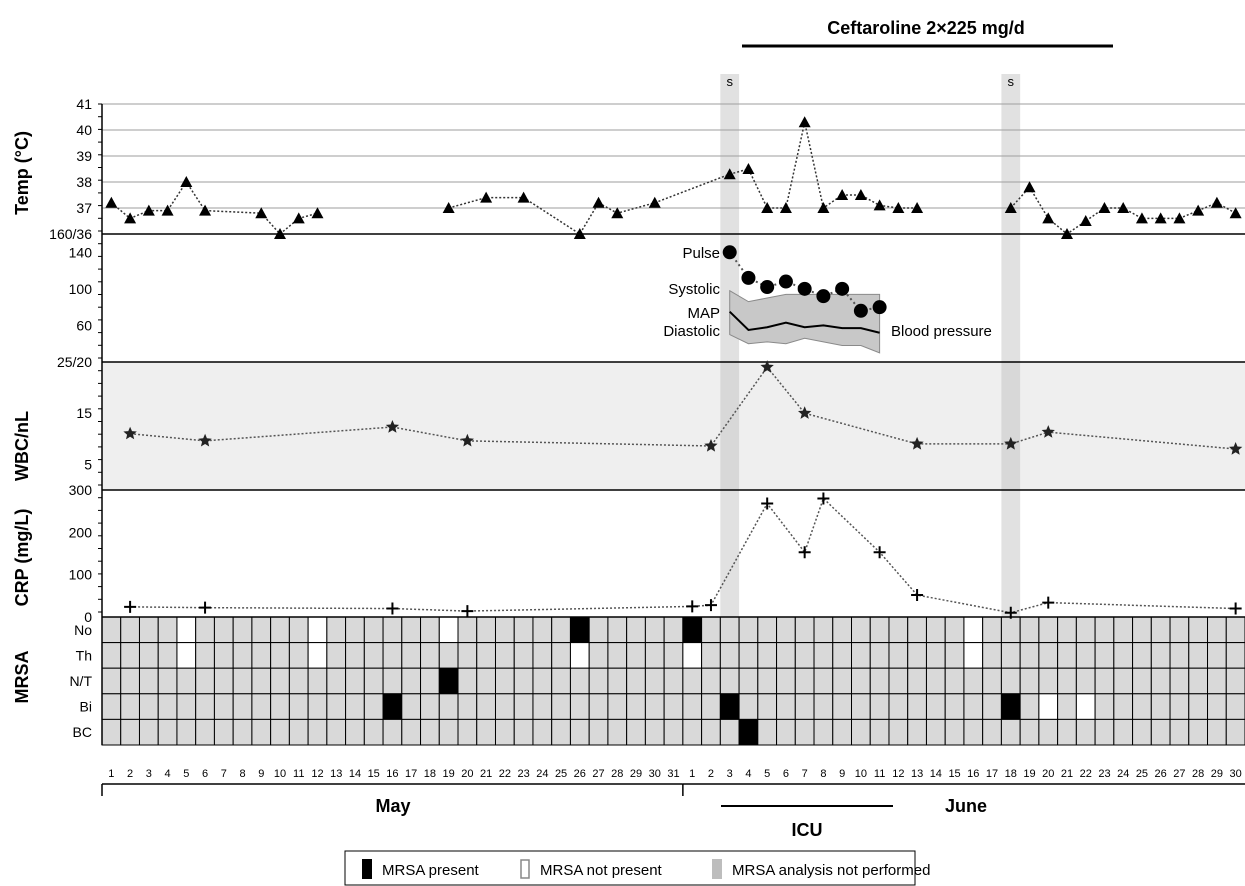  What do you see at coordinates (717, 869) in the screenshot?
I see `legend-swatch-not-performed` at bounding box center [717, 869].